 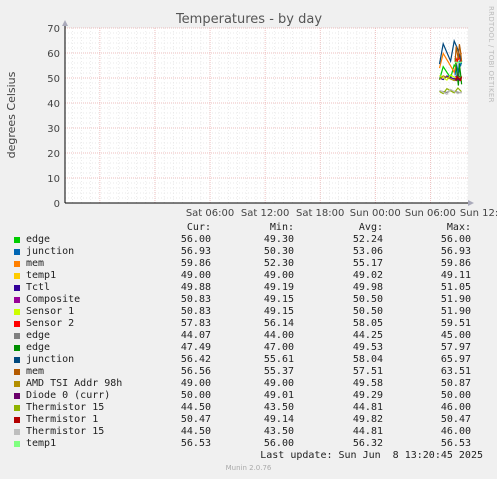 I want to click on col-header-cur: Cur:, so click(x=198, y=227).